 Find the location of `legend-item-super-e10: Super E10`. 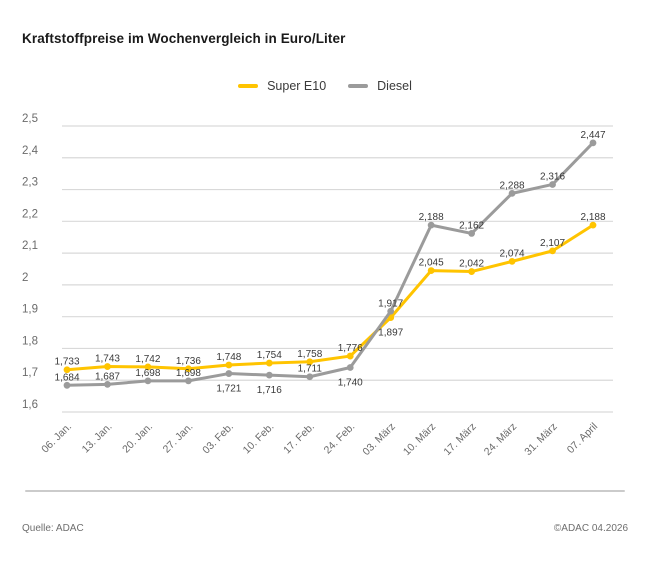

legend-item-super-e10: Super E10 is located at coordinates (282, 86).